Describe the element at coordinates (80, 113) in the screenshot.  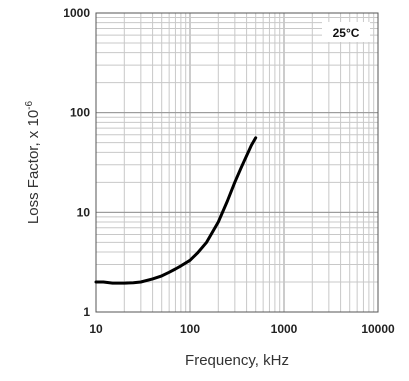
I see `y-tick-label: 100` at that location.